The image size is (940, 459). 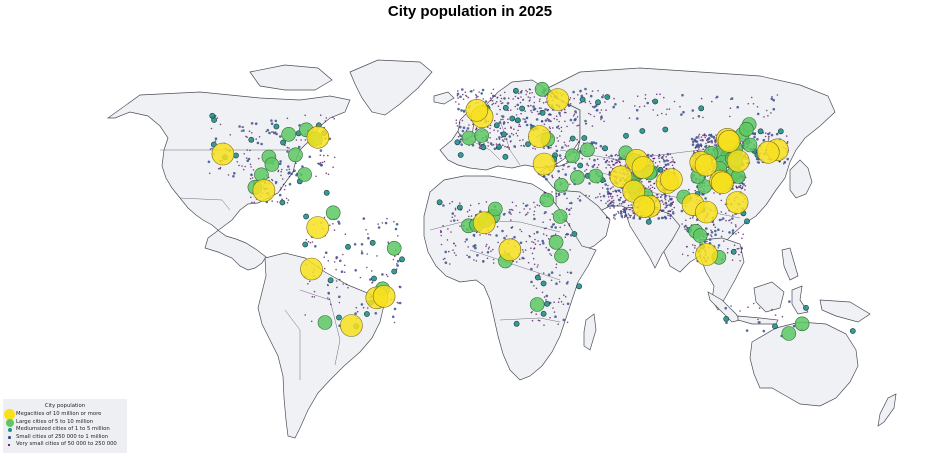 What do you see at coordinates (9, 422) in the screenshot?
I see `legend-symbol-large` at bounding box center [9, 422].